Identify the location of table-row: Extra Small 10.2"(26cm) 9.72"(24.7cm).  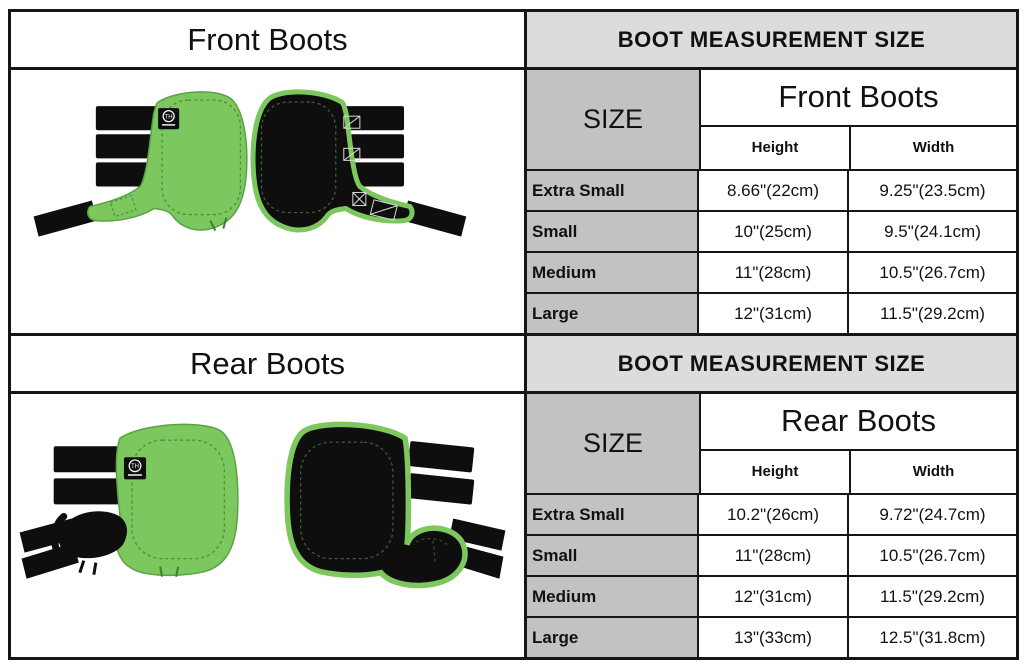
(771, 515).